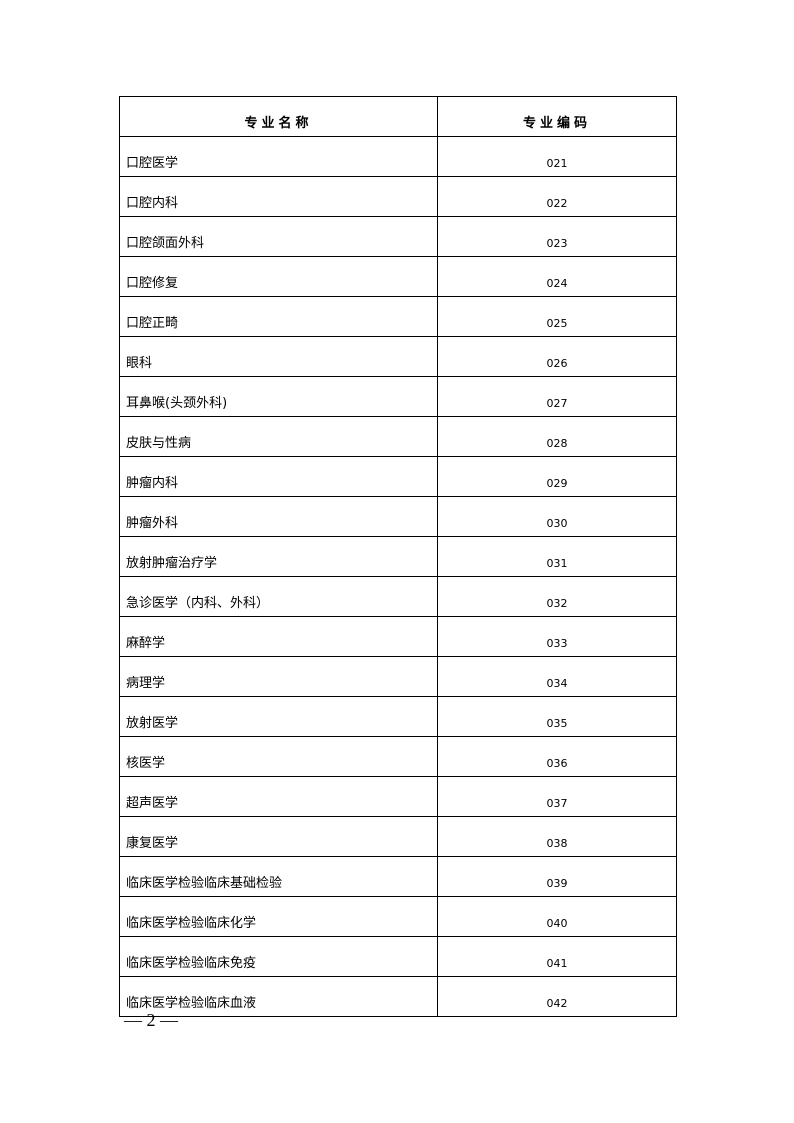 The height and width of the screenshot is (1123, 794). I want to click on table-row: 肿瘤内科 029, so click(398, 476).